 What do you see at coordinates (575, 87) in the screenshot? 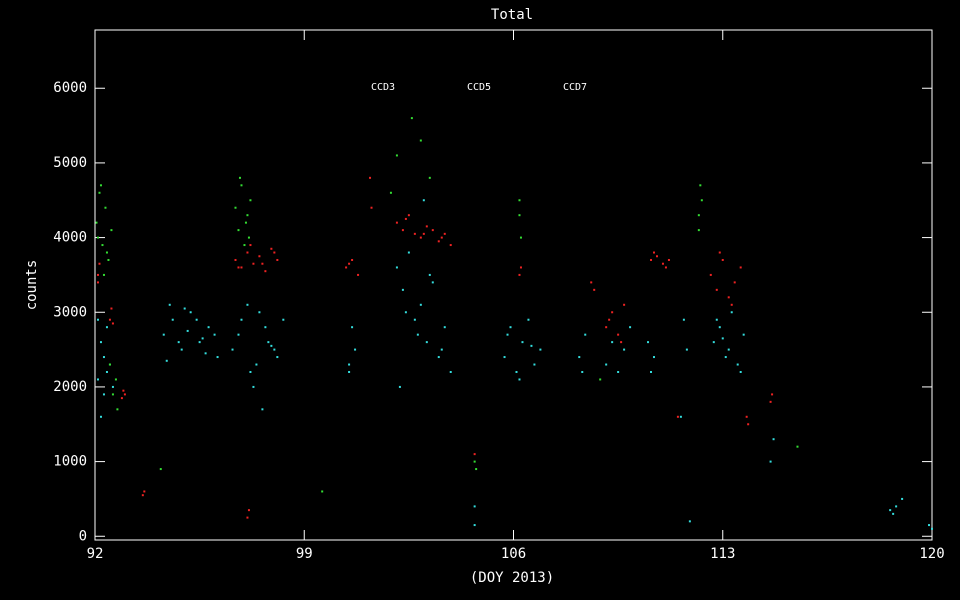
I see `legend-label: CCD7` at bounding box center [575, 87].